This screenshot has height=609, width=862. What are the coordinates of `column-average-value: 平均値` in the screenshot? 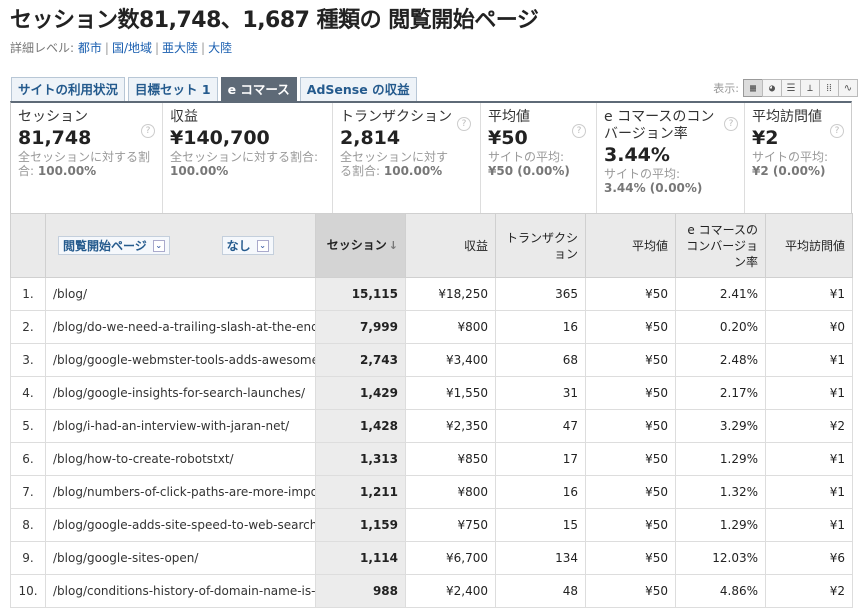 It's located at (630, 245).